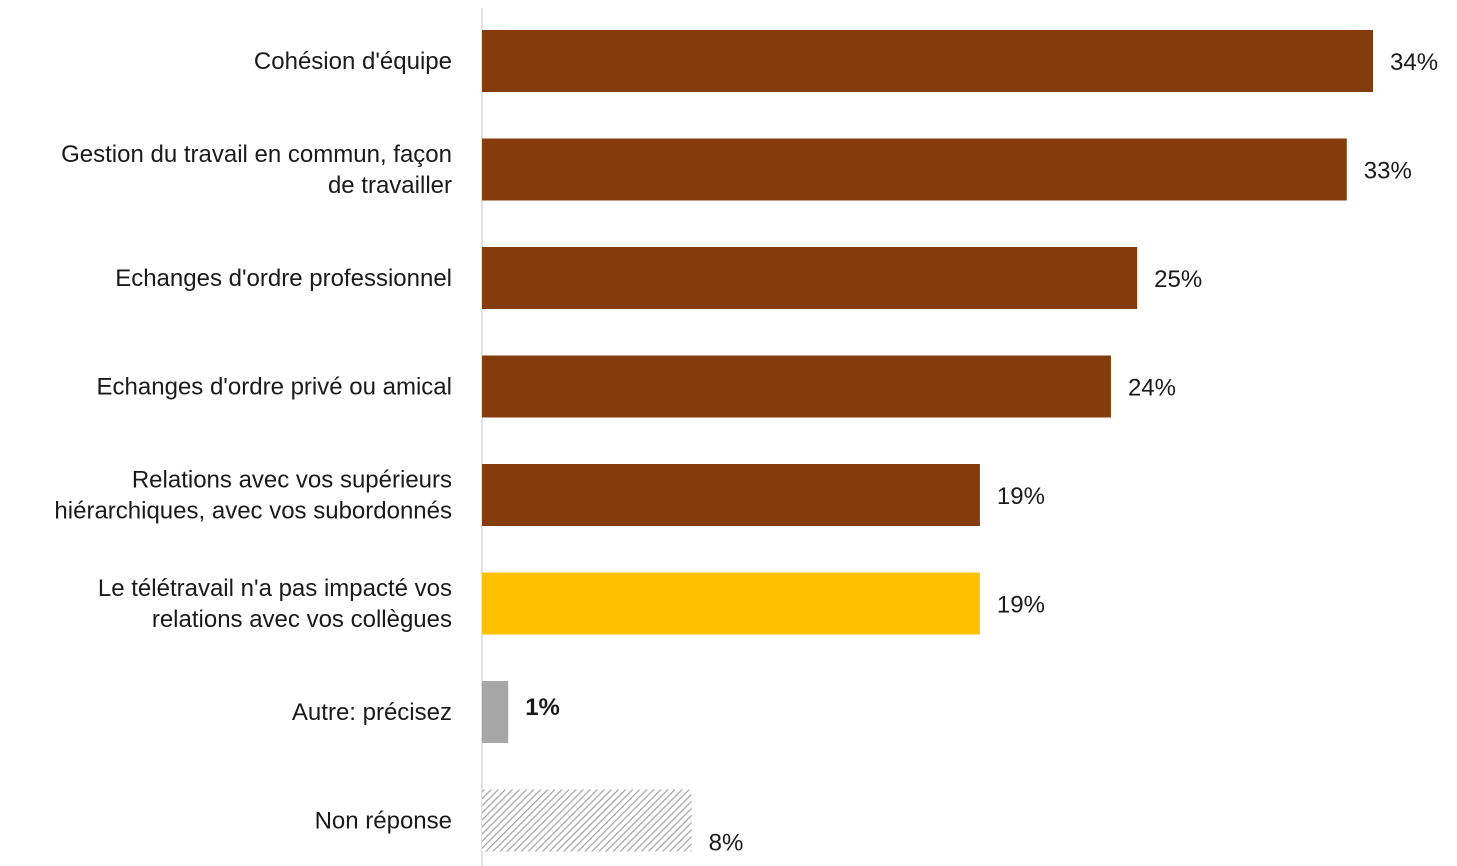  I want to click on category-label-7: Non réponse, so click(383, 821).